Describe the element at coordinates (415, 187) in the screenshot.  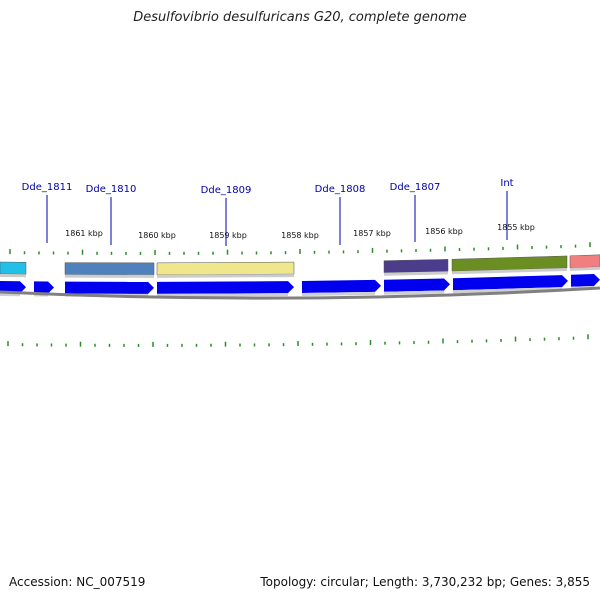
I see `gene-label: Dde_1807` at that location.